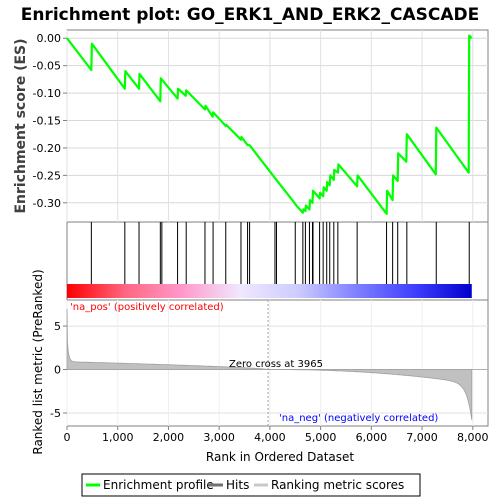  I want to click on es-tick-label: -0.20, so click(47, 148).